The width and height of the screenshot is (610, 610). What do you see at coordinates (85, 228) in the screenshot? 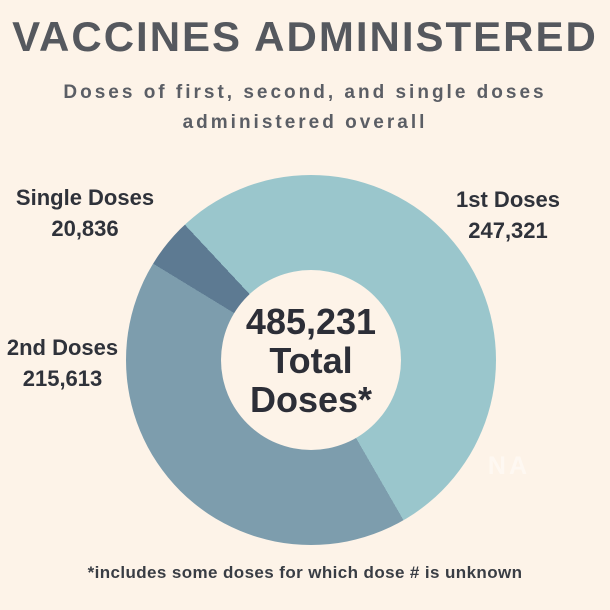
I see `segment-value: 20,836` at bounding box center [85, 228].